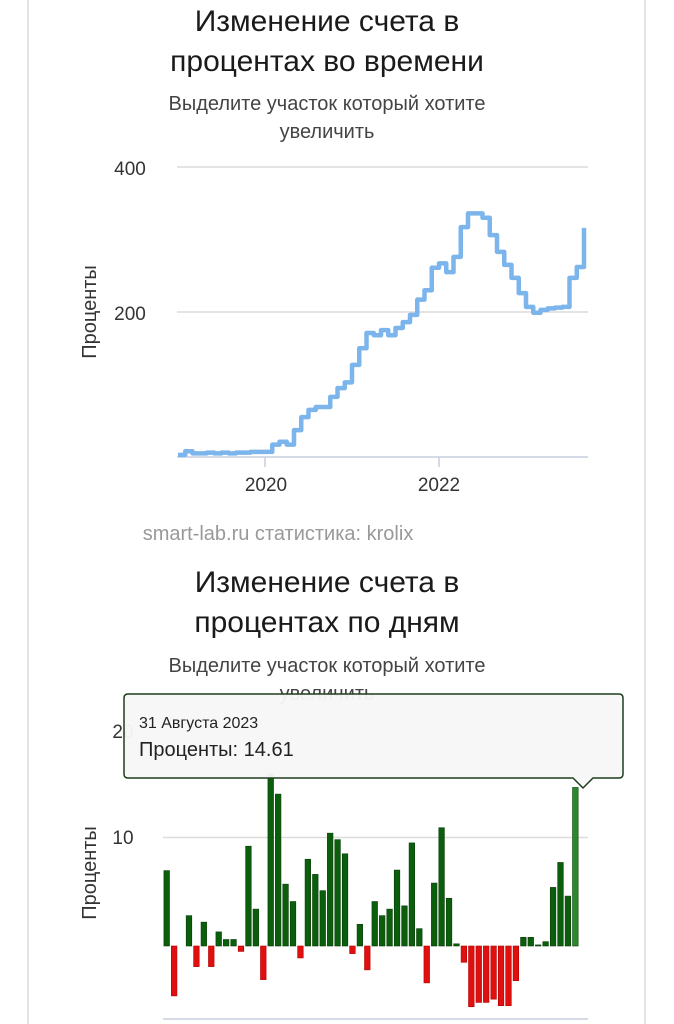 The image size is (674, 1024). What do you see at coordinates (266, 485) in the screenshot?
I see `chart1-xtick-2020: 2020` at bounding box center [266, 485].